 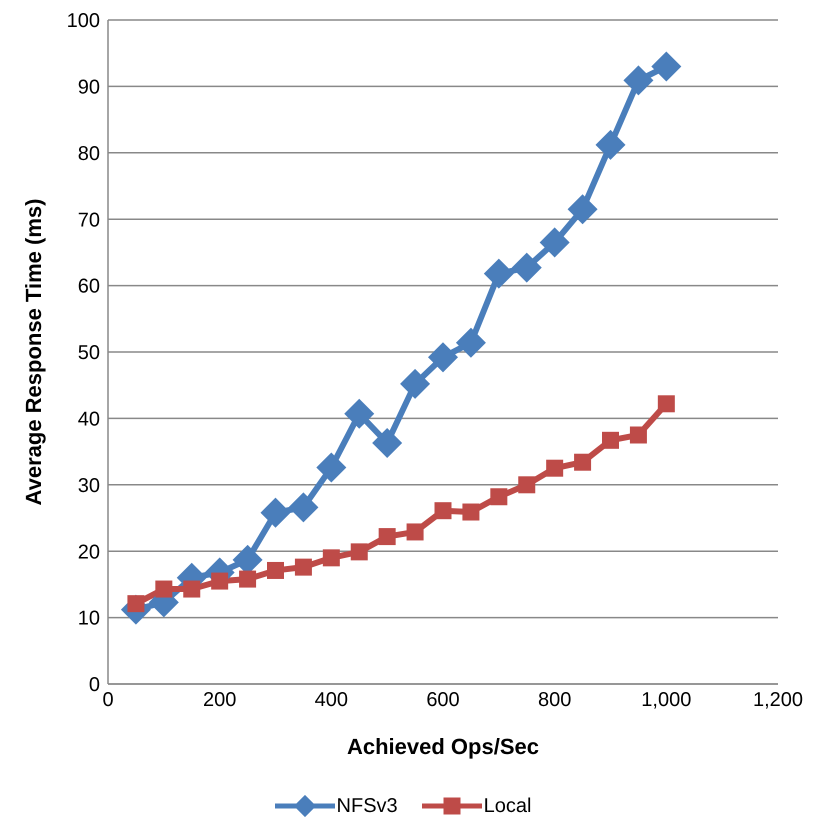 I want to click on legend-label: NFSv3, so click(x=367, y=806).